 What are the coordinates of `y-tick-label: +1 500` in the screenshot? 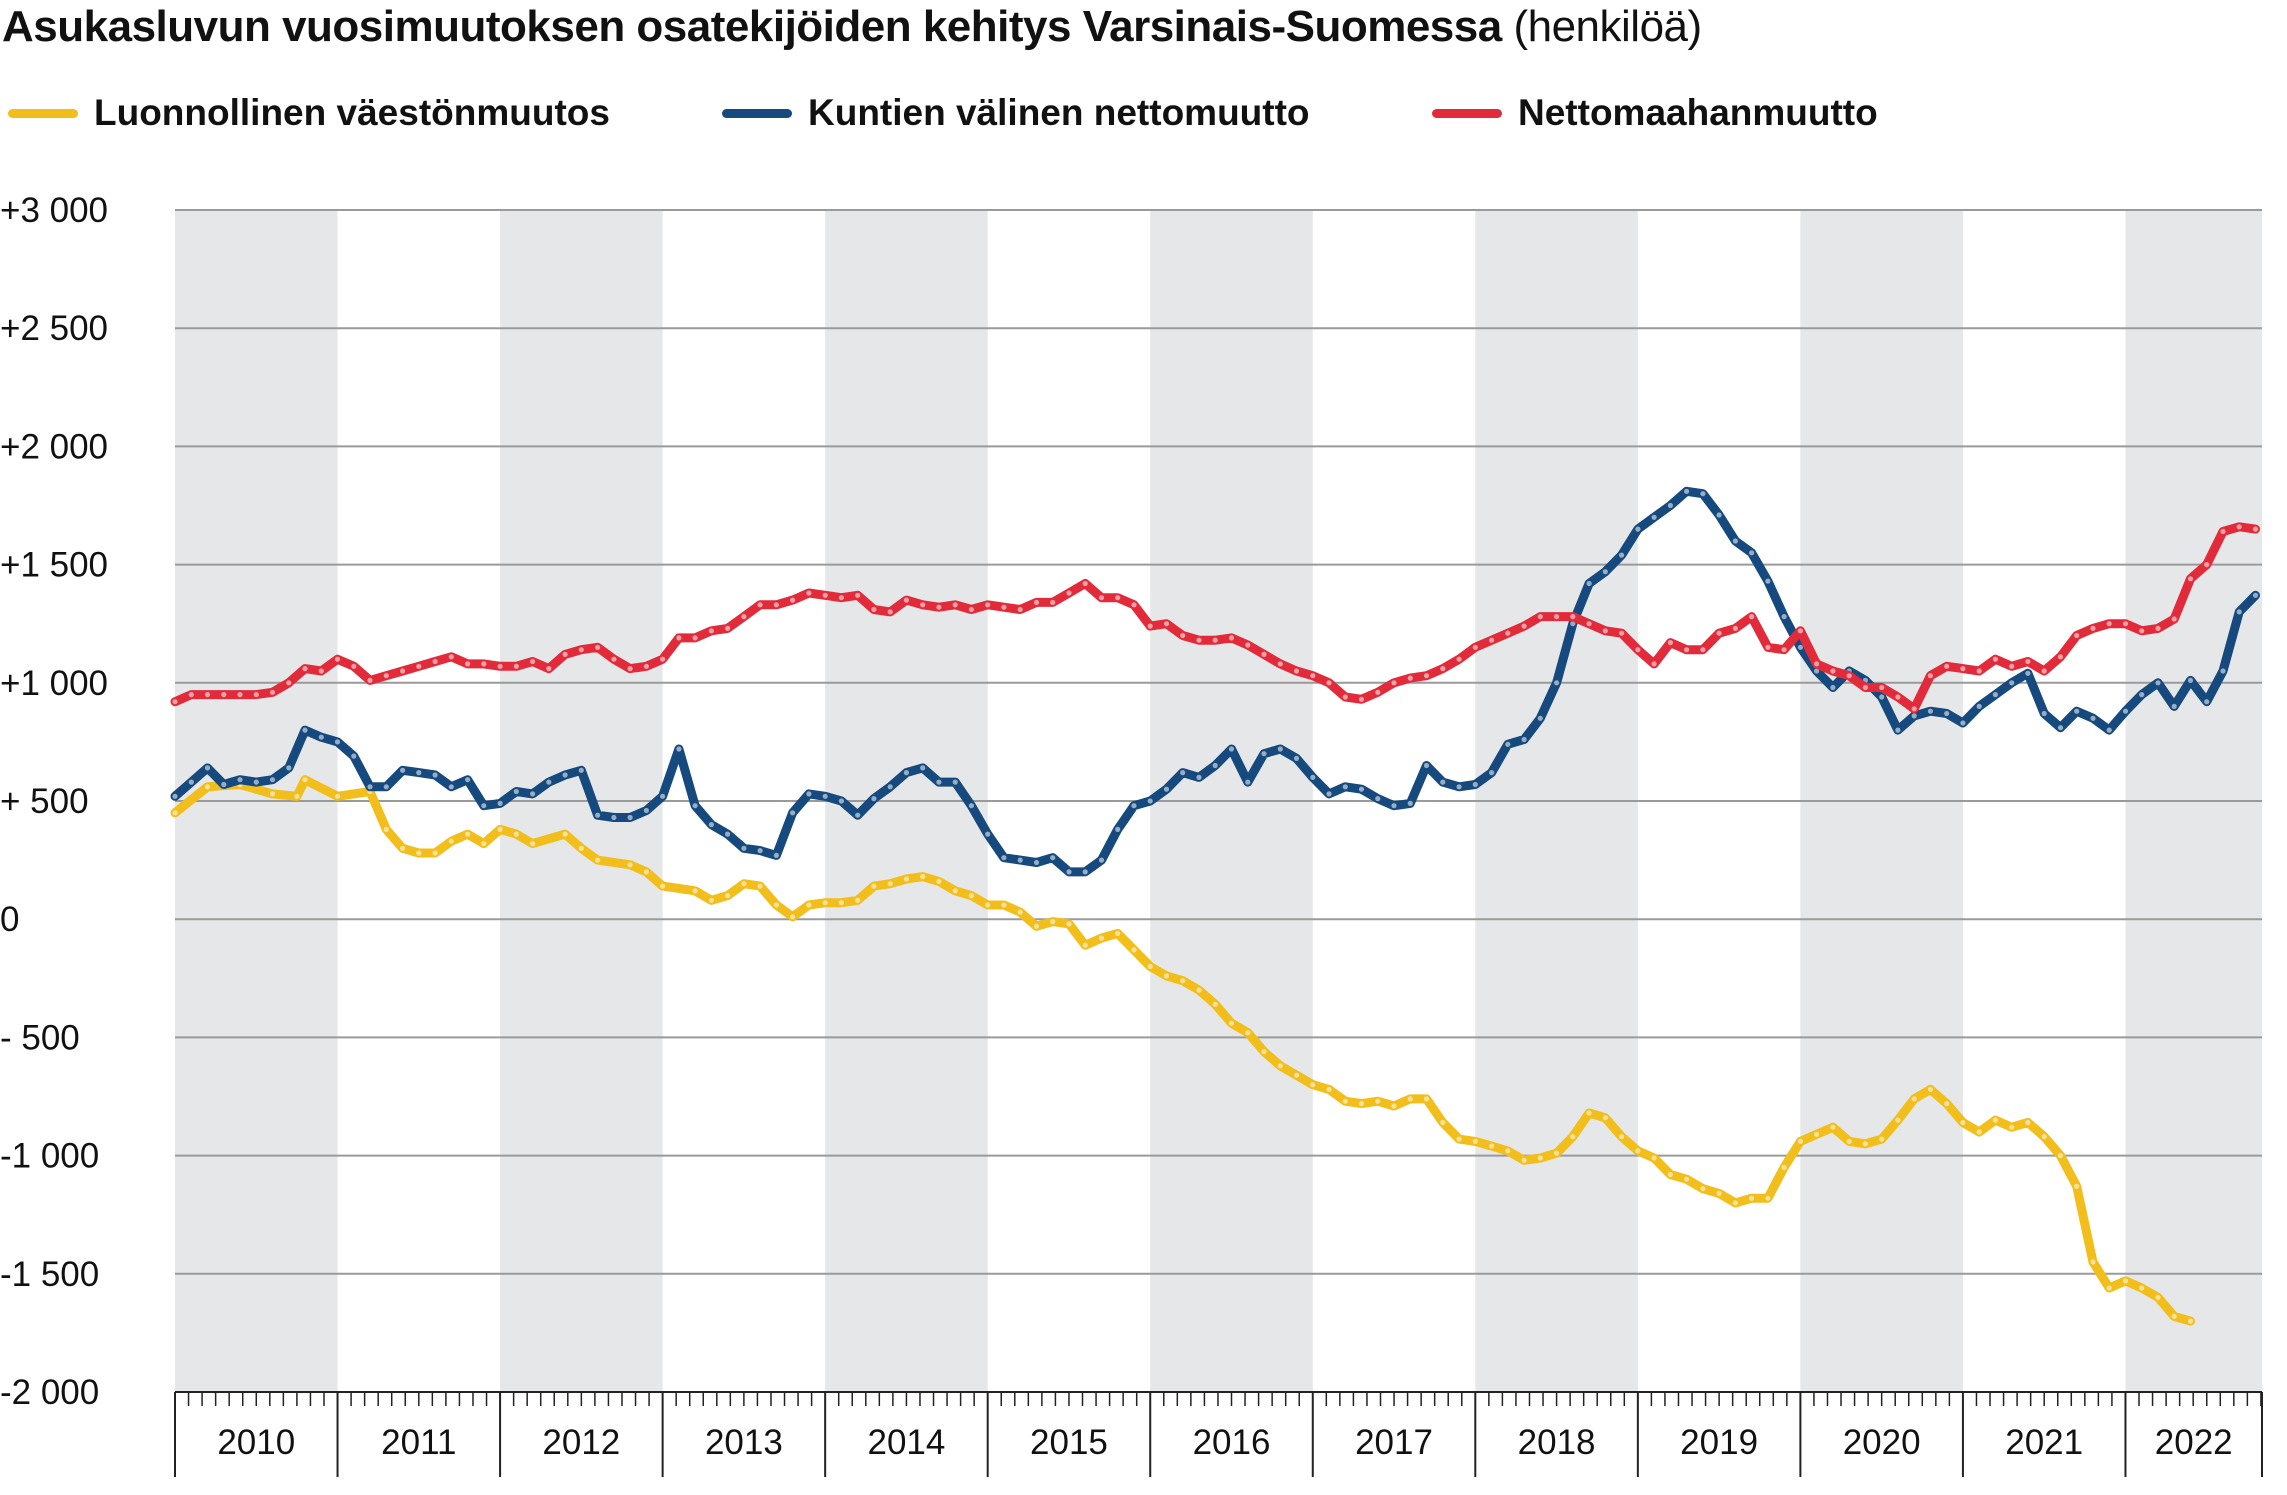 It's located at (54, 565).